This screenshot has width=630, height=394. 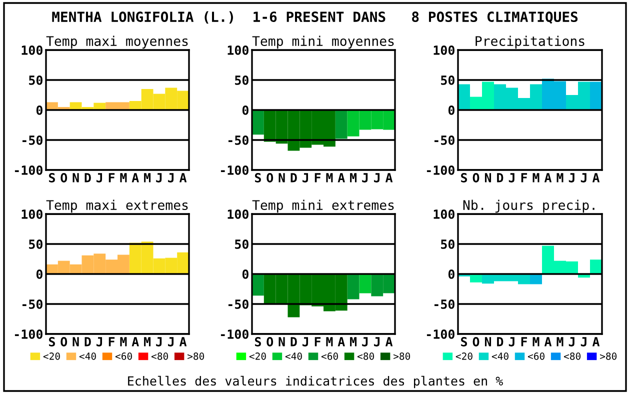 I want to click on chart-title: Temp mini moyennes, so click(x=323, y=42).